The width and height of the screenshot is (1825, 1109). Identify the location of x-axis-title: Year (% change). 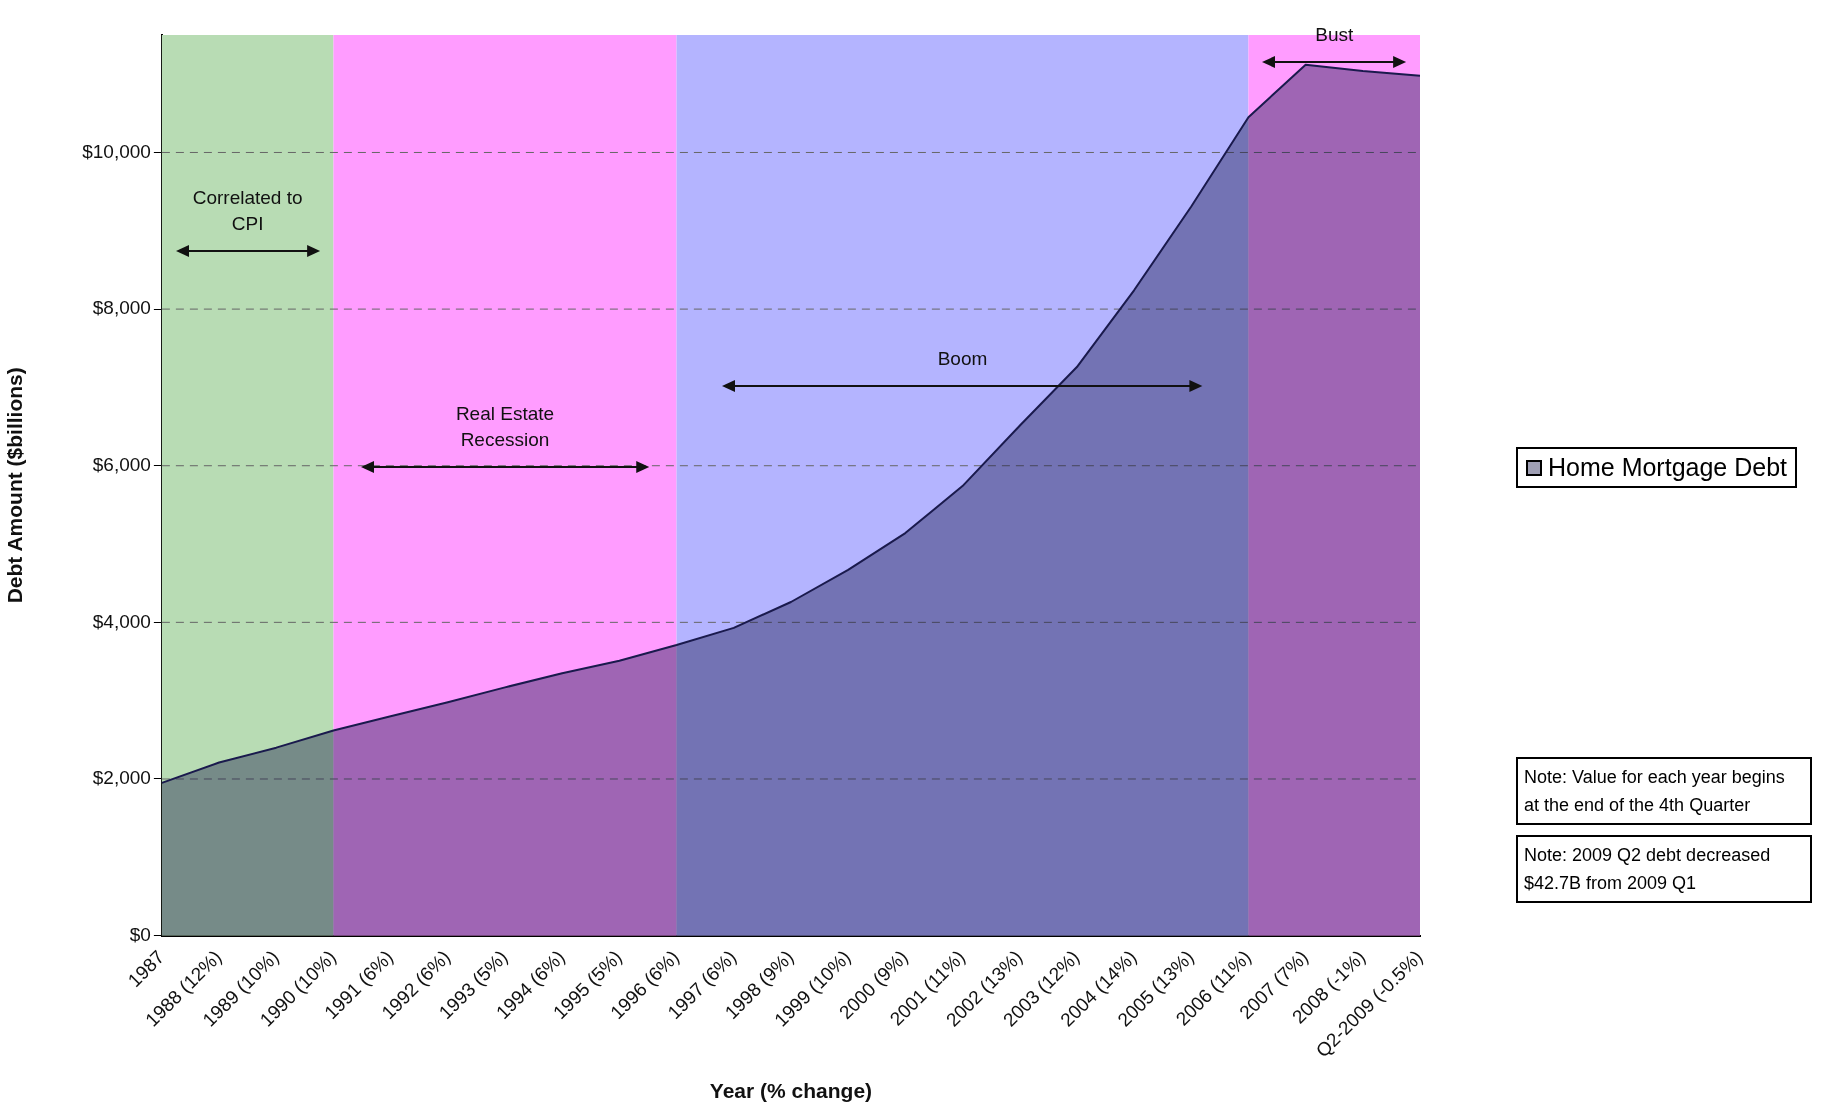
(791, 1091).